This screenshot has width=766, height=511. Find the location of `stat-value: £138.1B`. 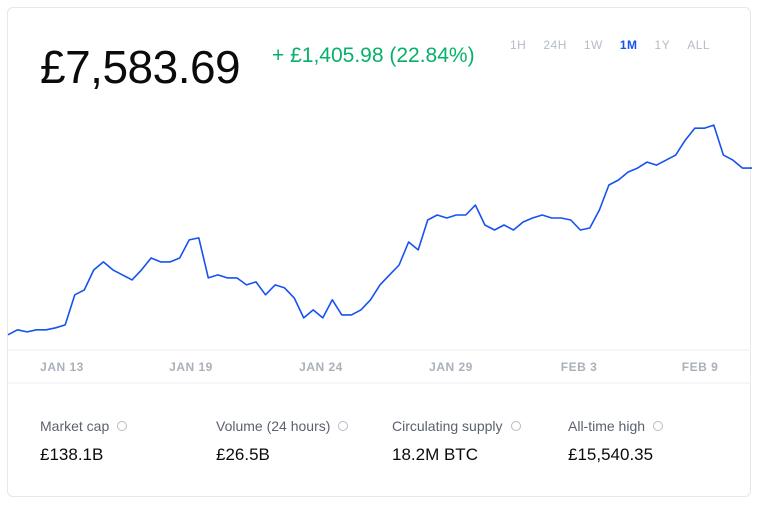

stat-value: £138.1B is located at coordinates (72, 454).